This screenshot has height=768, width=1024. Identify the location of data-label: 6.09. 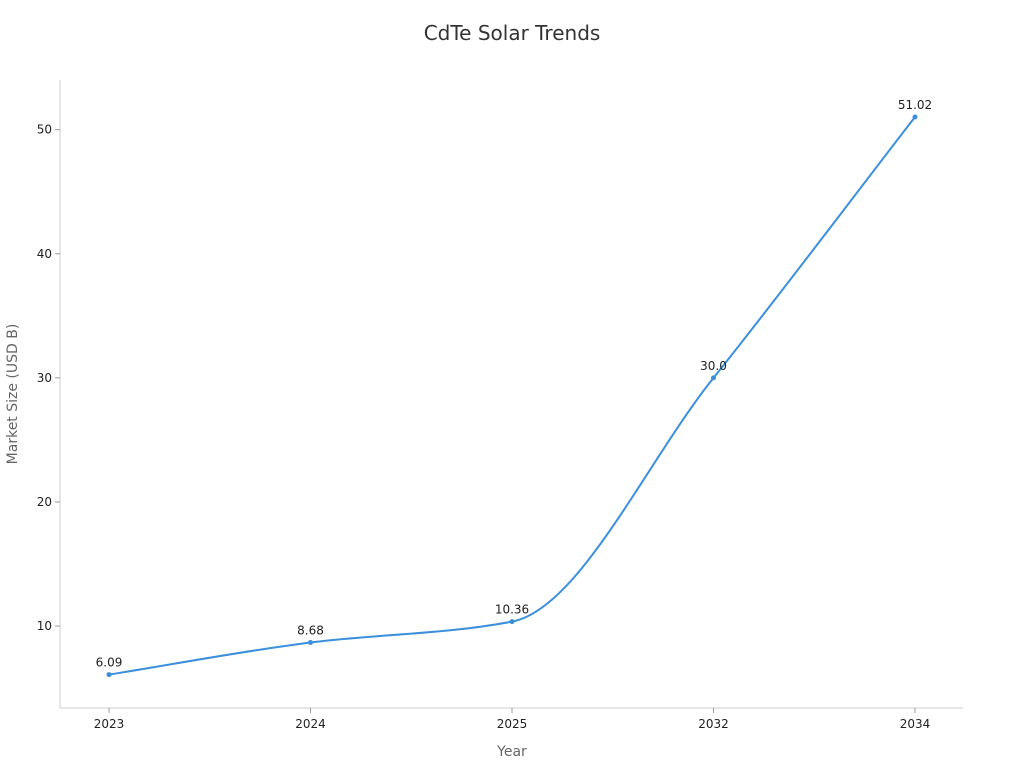
(109, 663).